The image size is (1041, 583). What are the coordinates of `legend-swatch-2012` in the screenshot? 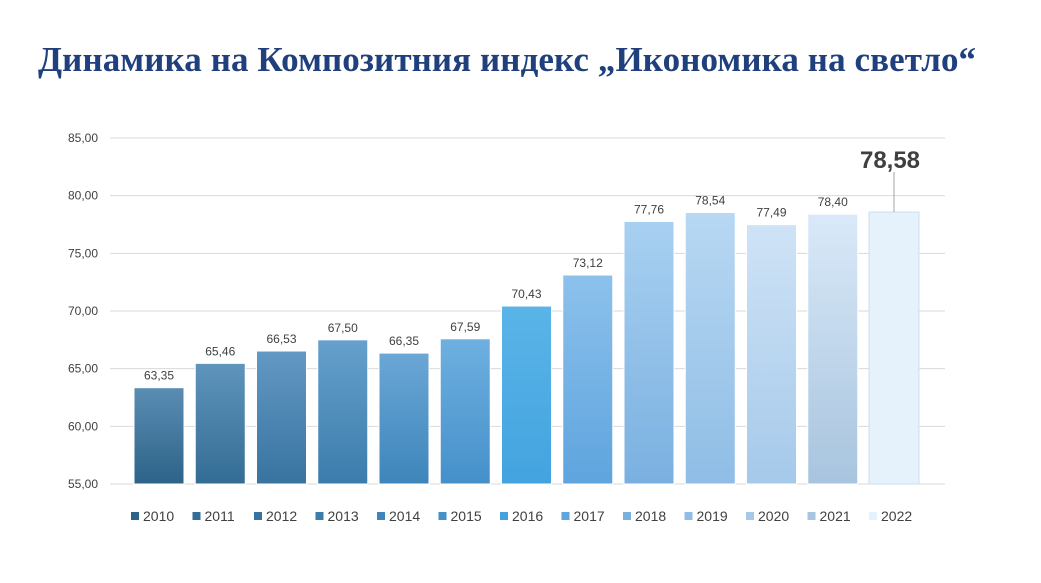 It's located at (258, 516).